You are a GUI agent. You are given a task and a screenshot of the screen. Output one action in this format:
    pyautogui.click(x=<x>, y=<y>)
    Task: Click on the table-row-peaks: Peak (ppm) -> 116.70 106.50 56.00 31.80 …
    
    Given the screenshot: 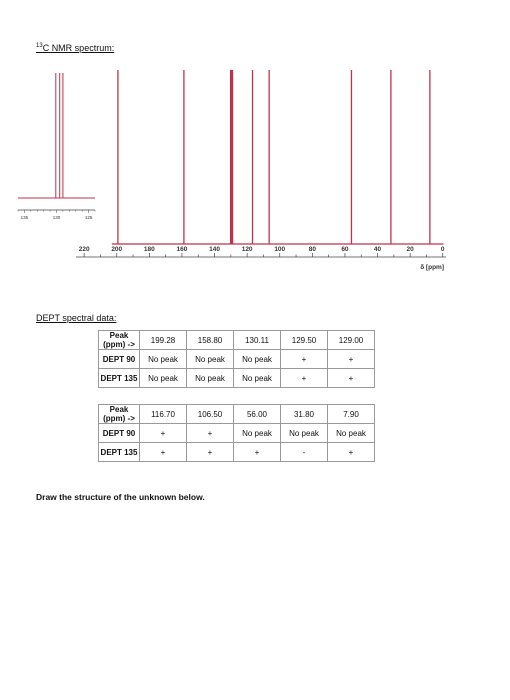 What is the action you would take?
    pyautogui.click(x=236, y=414)
    